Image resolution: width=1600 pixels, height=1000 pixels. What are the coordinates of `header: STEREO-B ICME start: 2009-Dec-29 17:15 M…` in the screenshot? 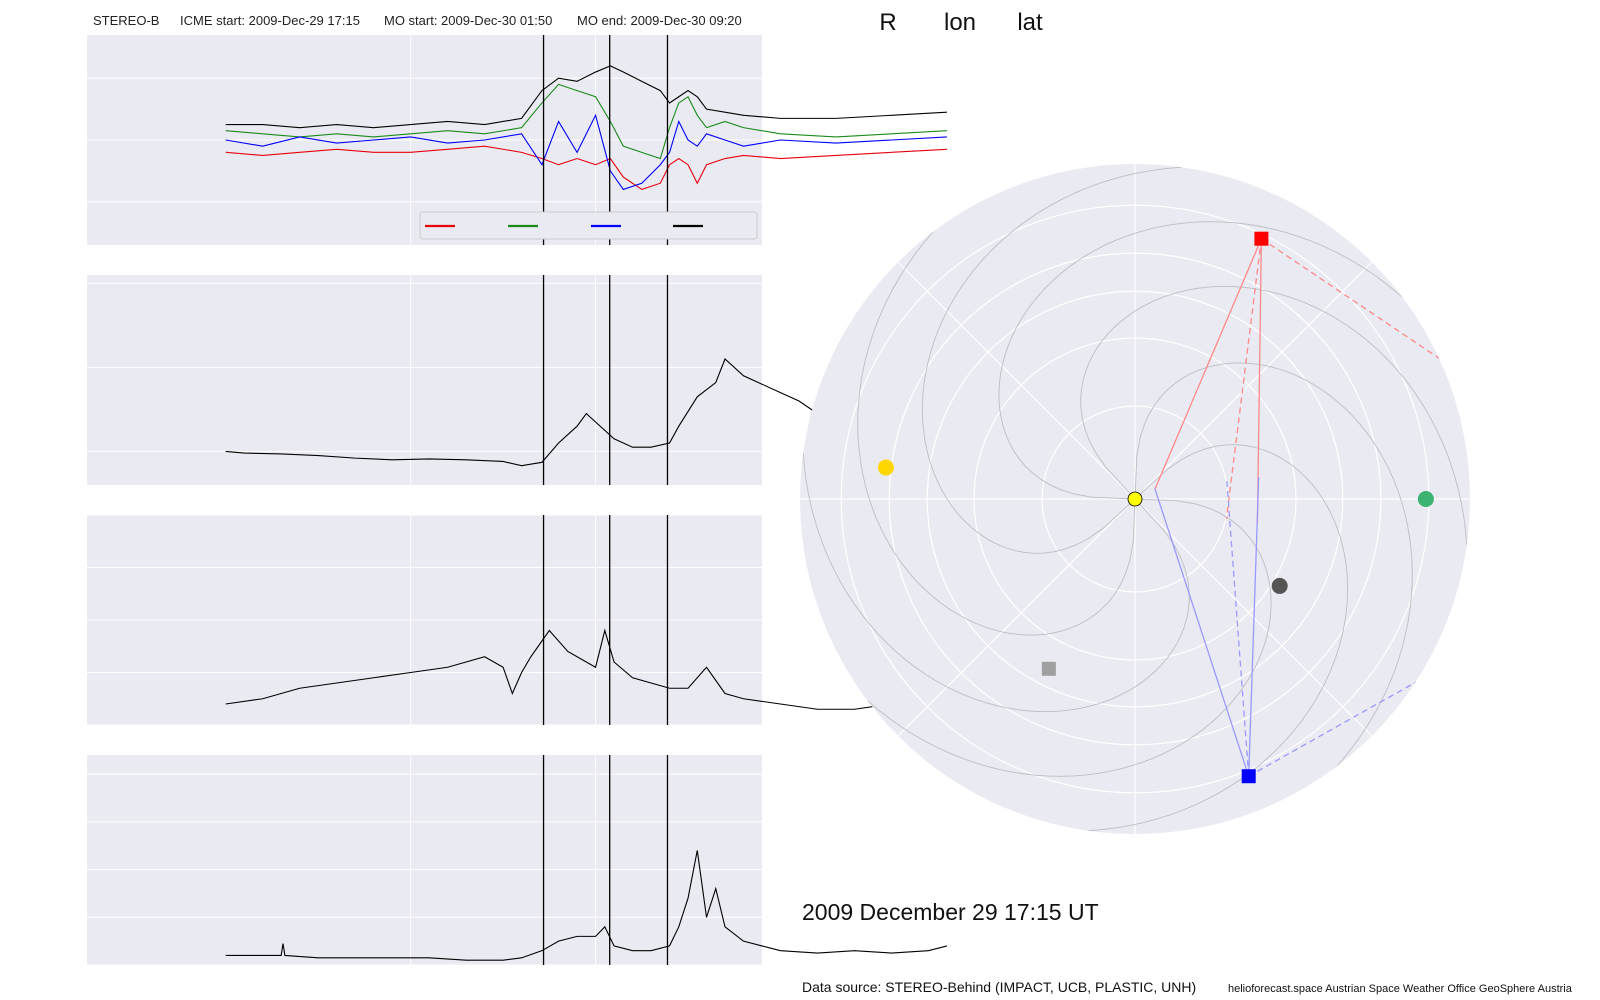 It's located at (417, 20).